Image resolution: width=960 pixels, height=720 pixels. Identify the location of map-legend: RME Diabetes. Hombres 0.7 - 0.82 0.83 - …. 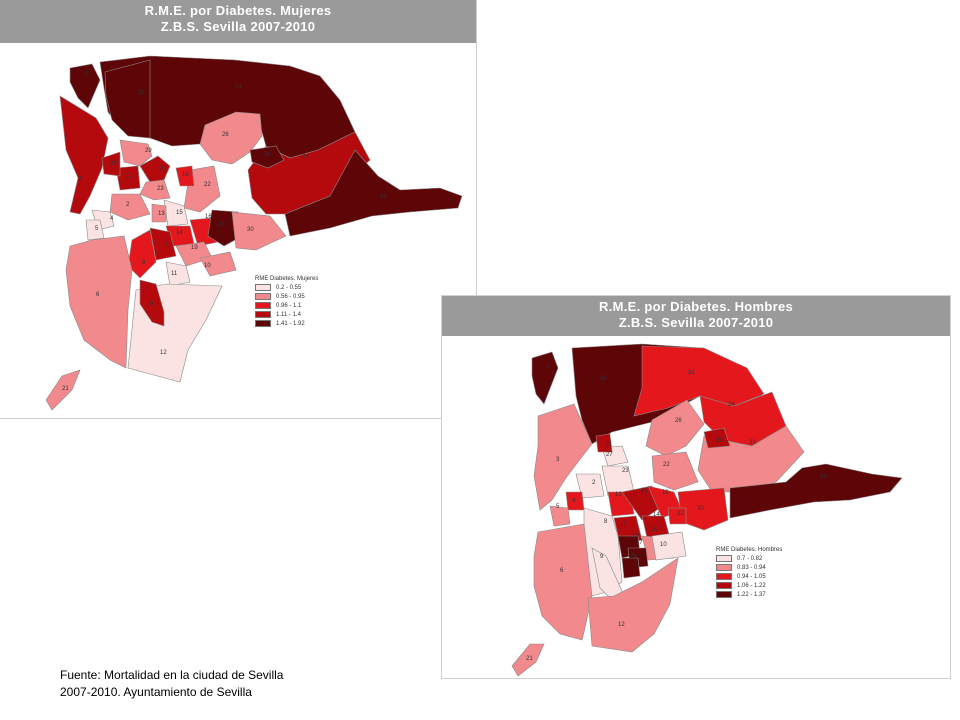
(749, 573).